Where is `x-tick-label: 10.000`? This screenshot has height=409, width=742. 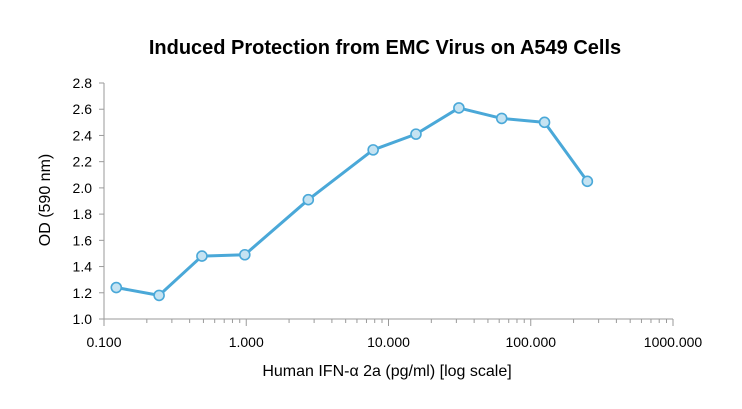
x-tick-label: 10.000 is located at coordinates (388, 342).